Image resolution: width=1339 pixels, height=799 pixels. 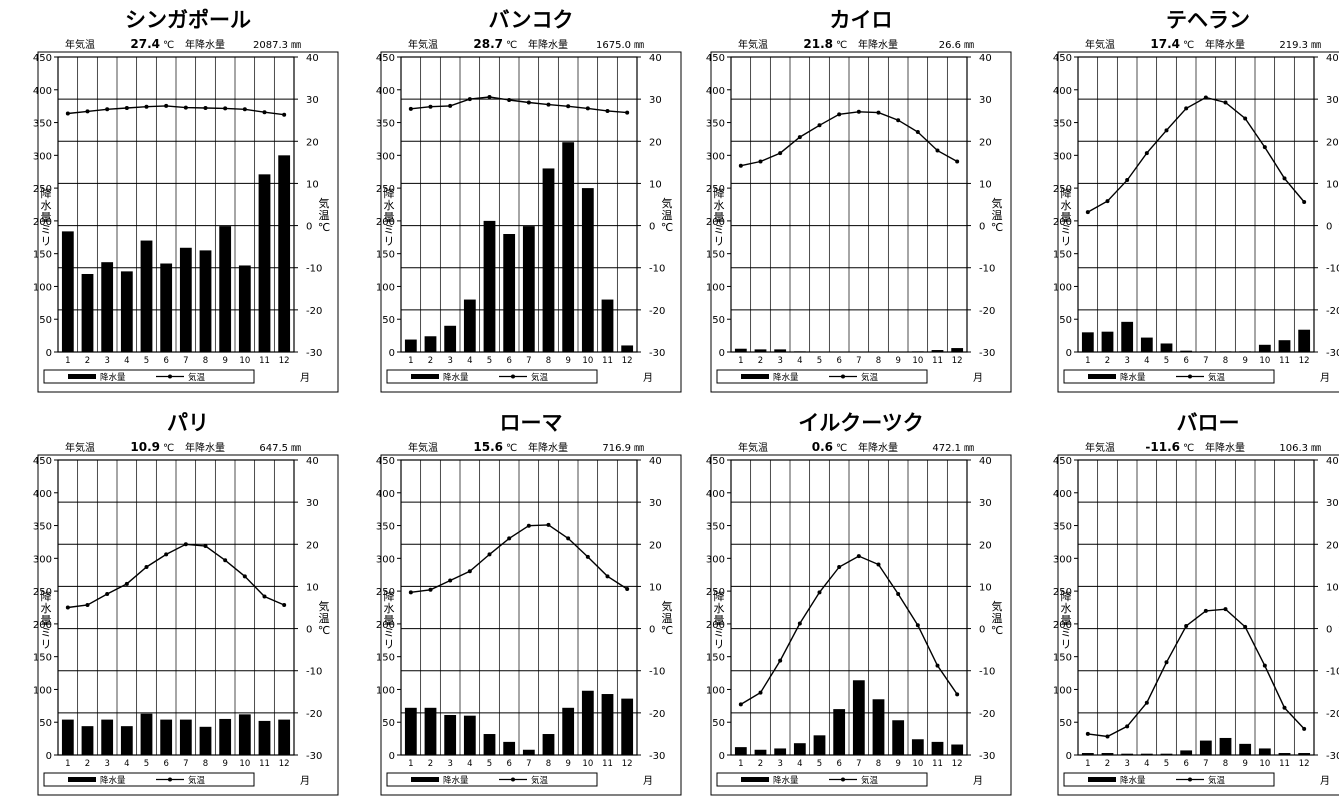 What do you see at coordinates (1087, 764) in the screenshot?
I see `month-label: 1` at bounding box center [1087, 764].